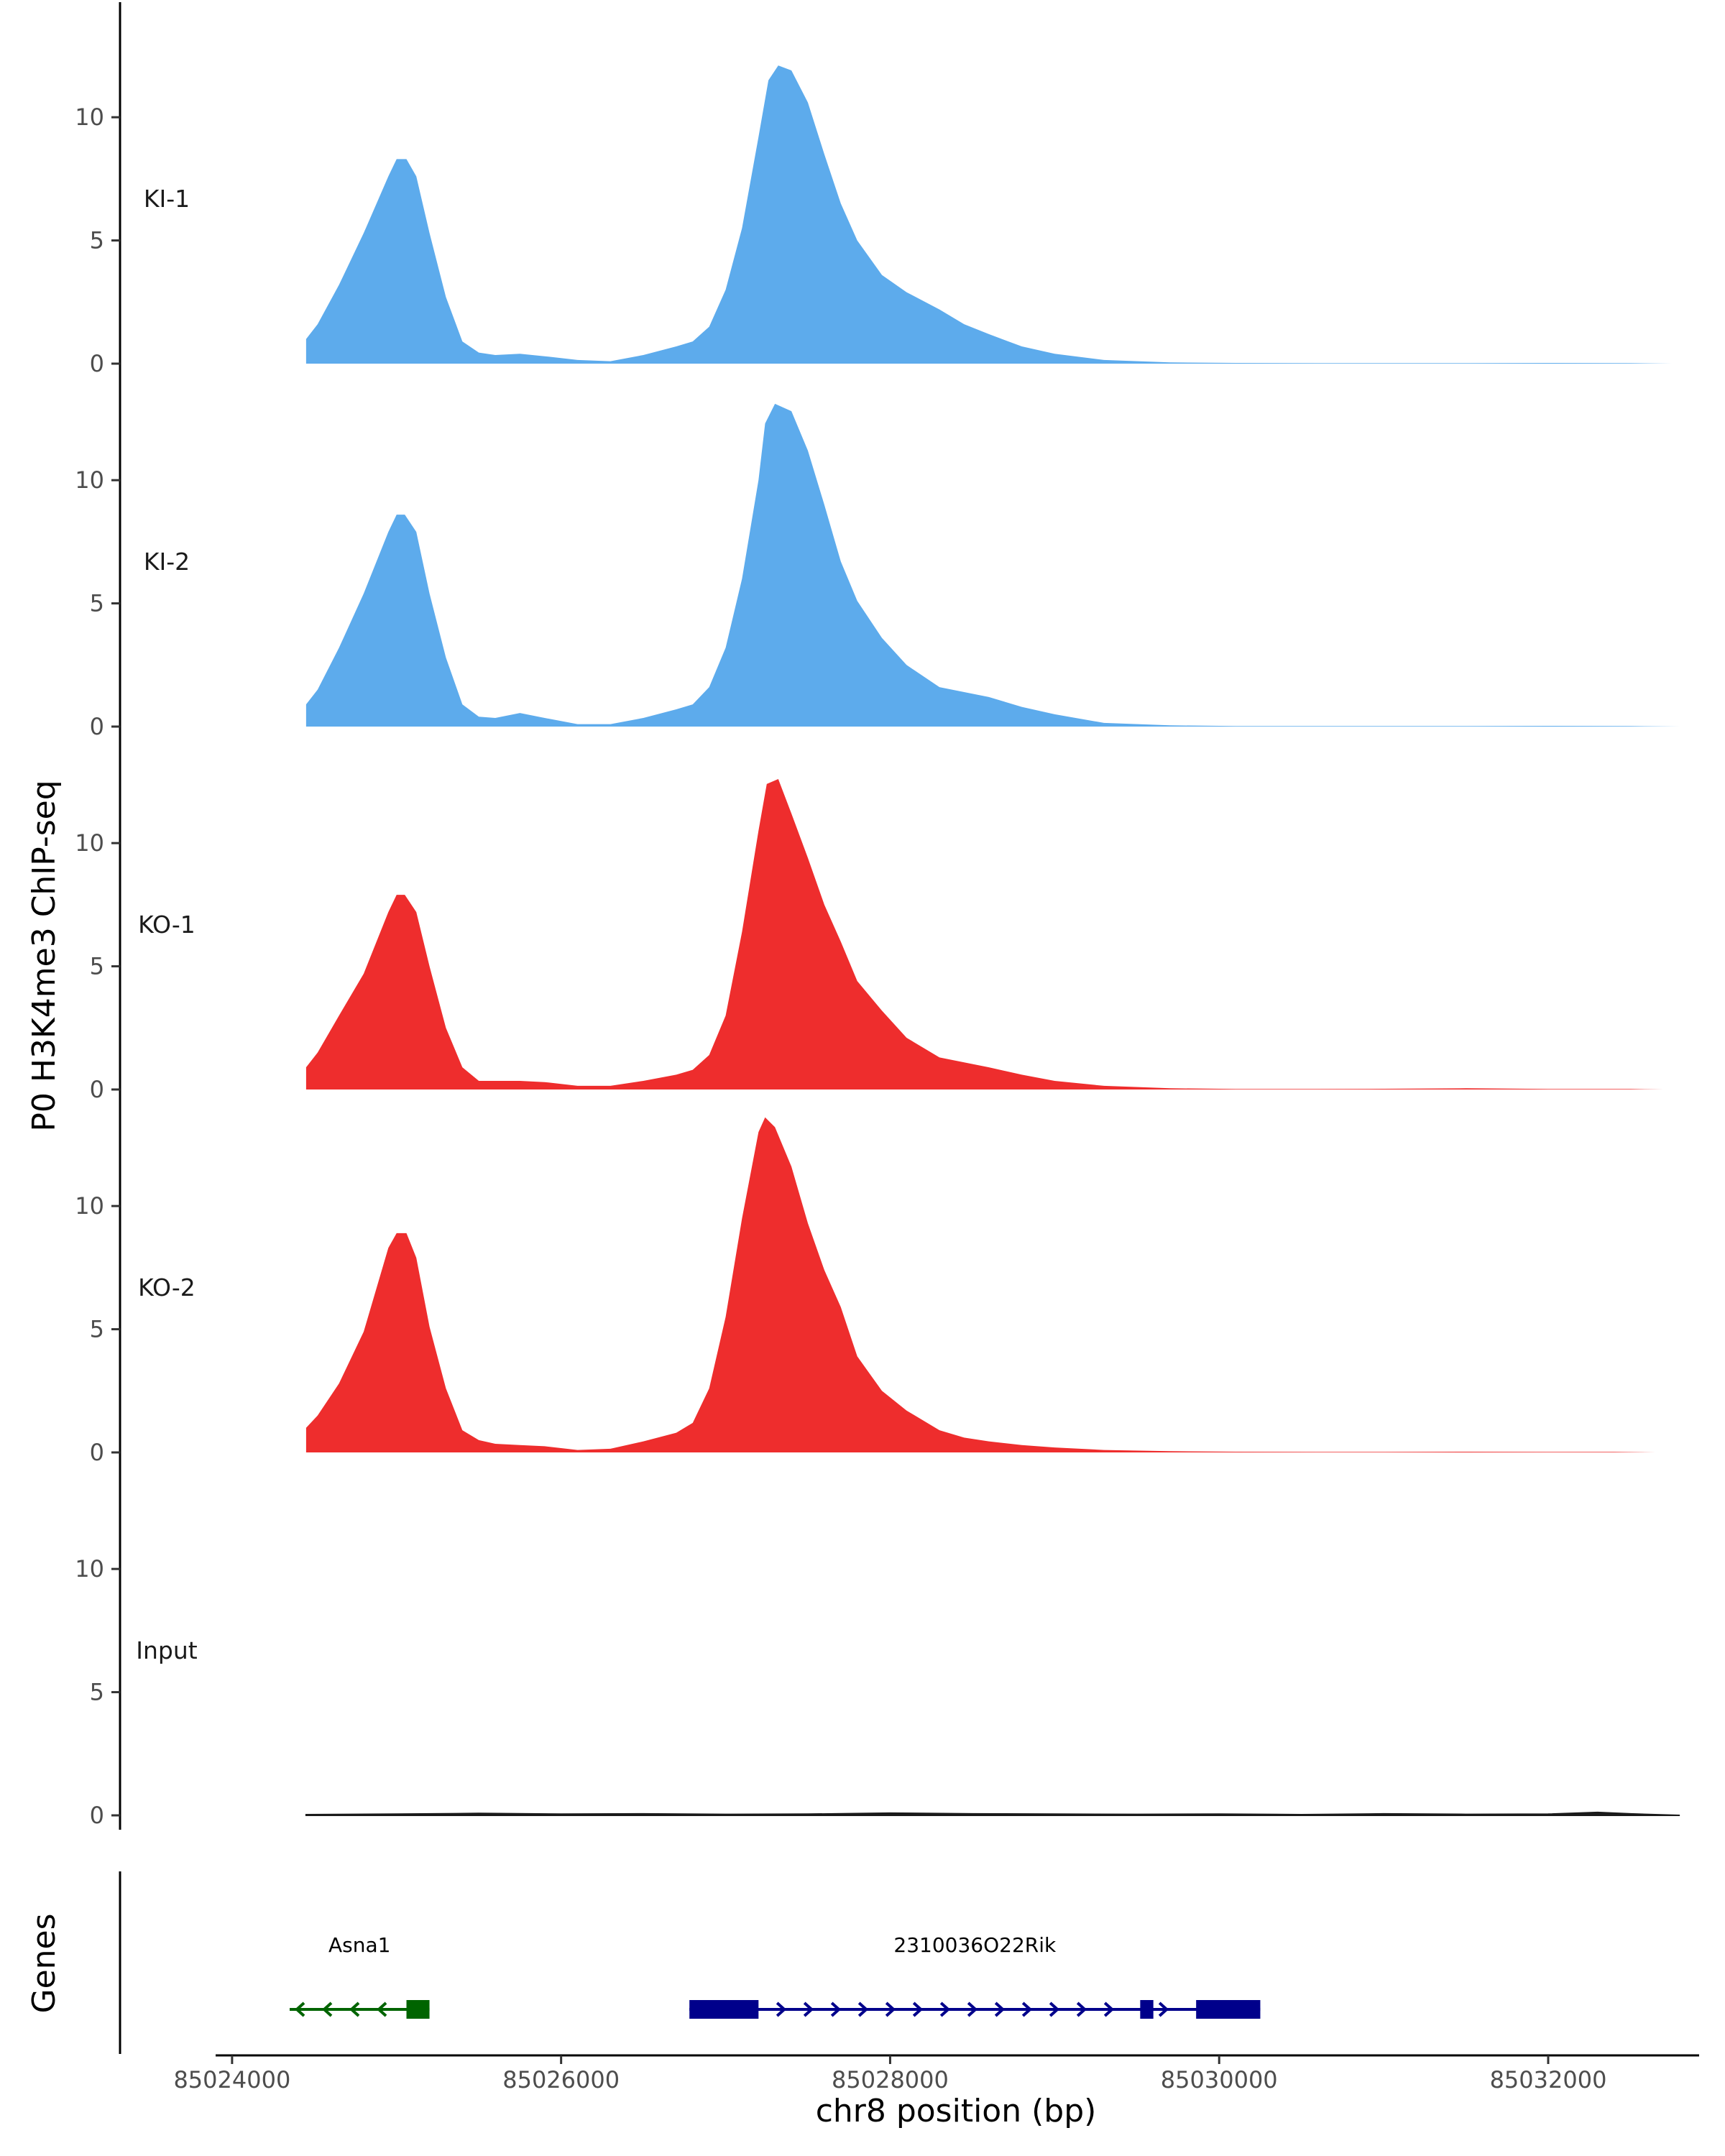 Image resolution: width=1725 pixels, height=2156 pixels. I want to click on gene-2310036o22rik: 2310036O22Rik, so click(975, 1976).